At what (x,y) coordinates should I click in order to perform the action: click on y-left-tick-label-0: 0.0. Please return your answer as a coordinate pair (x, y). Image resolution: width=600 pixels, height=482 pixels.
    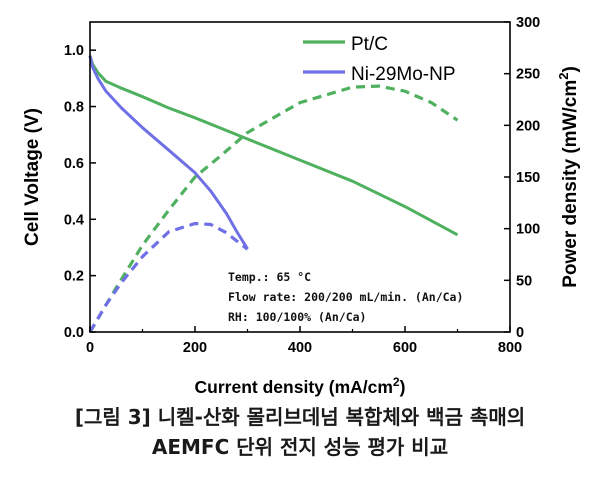
    Looking at the image, I should click on (74, 333).